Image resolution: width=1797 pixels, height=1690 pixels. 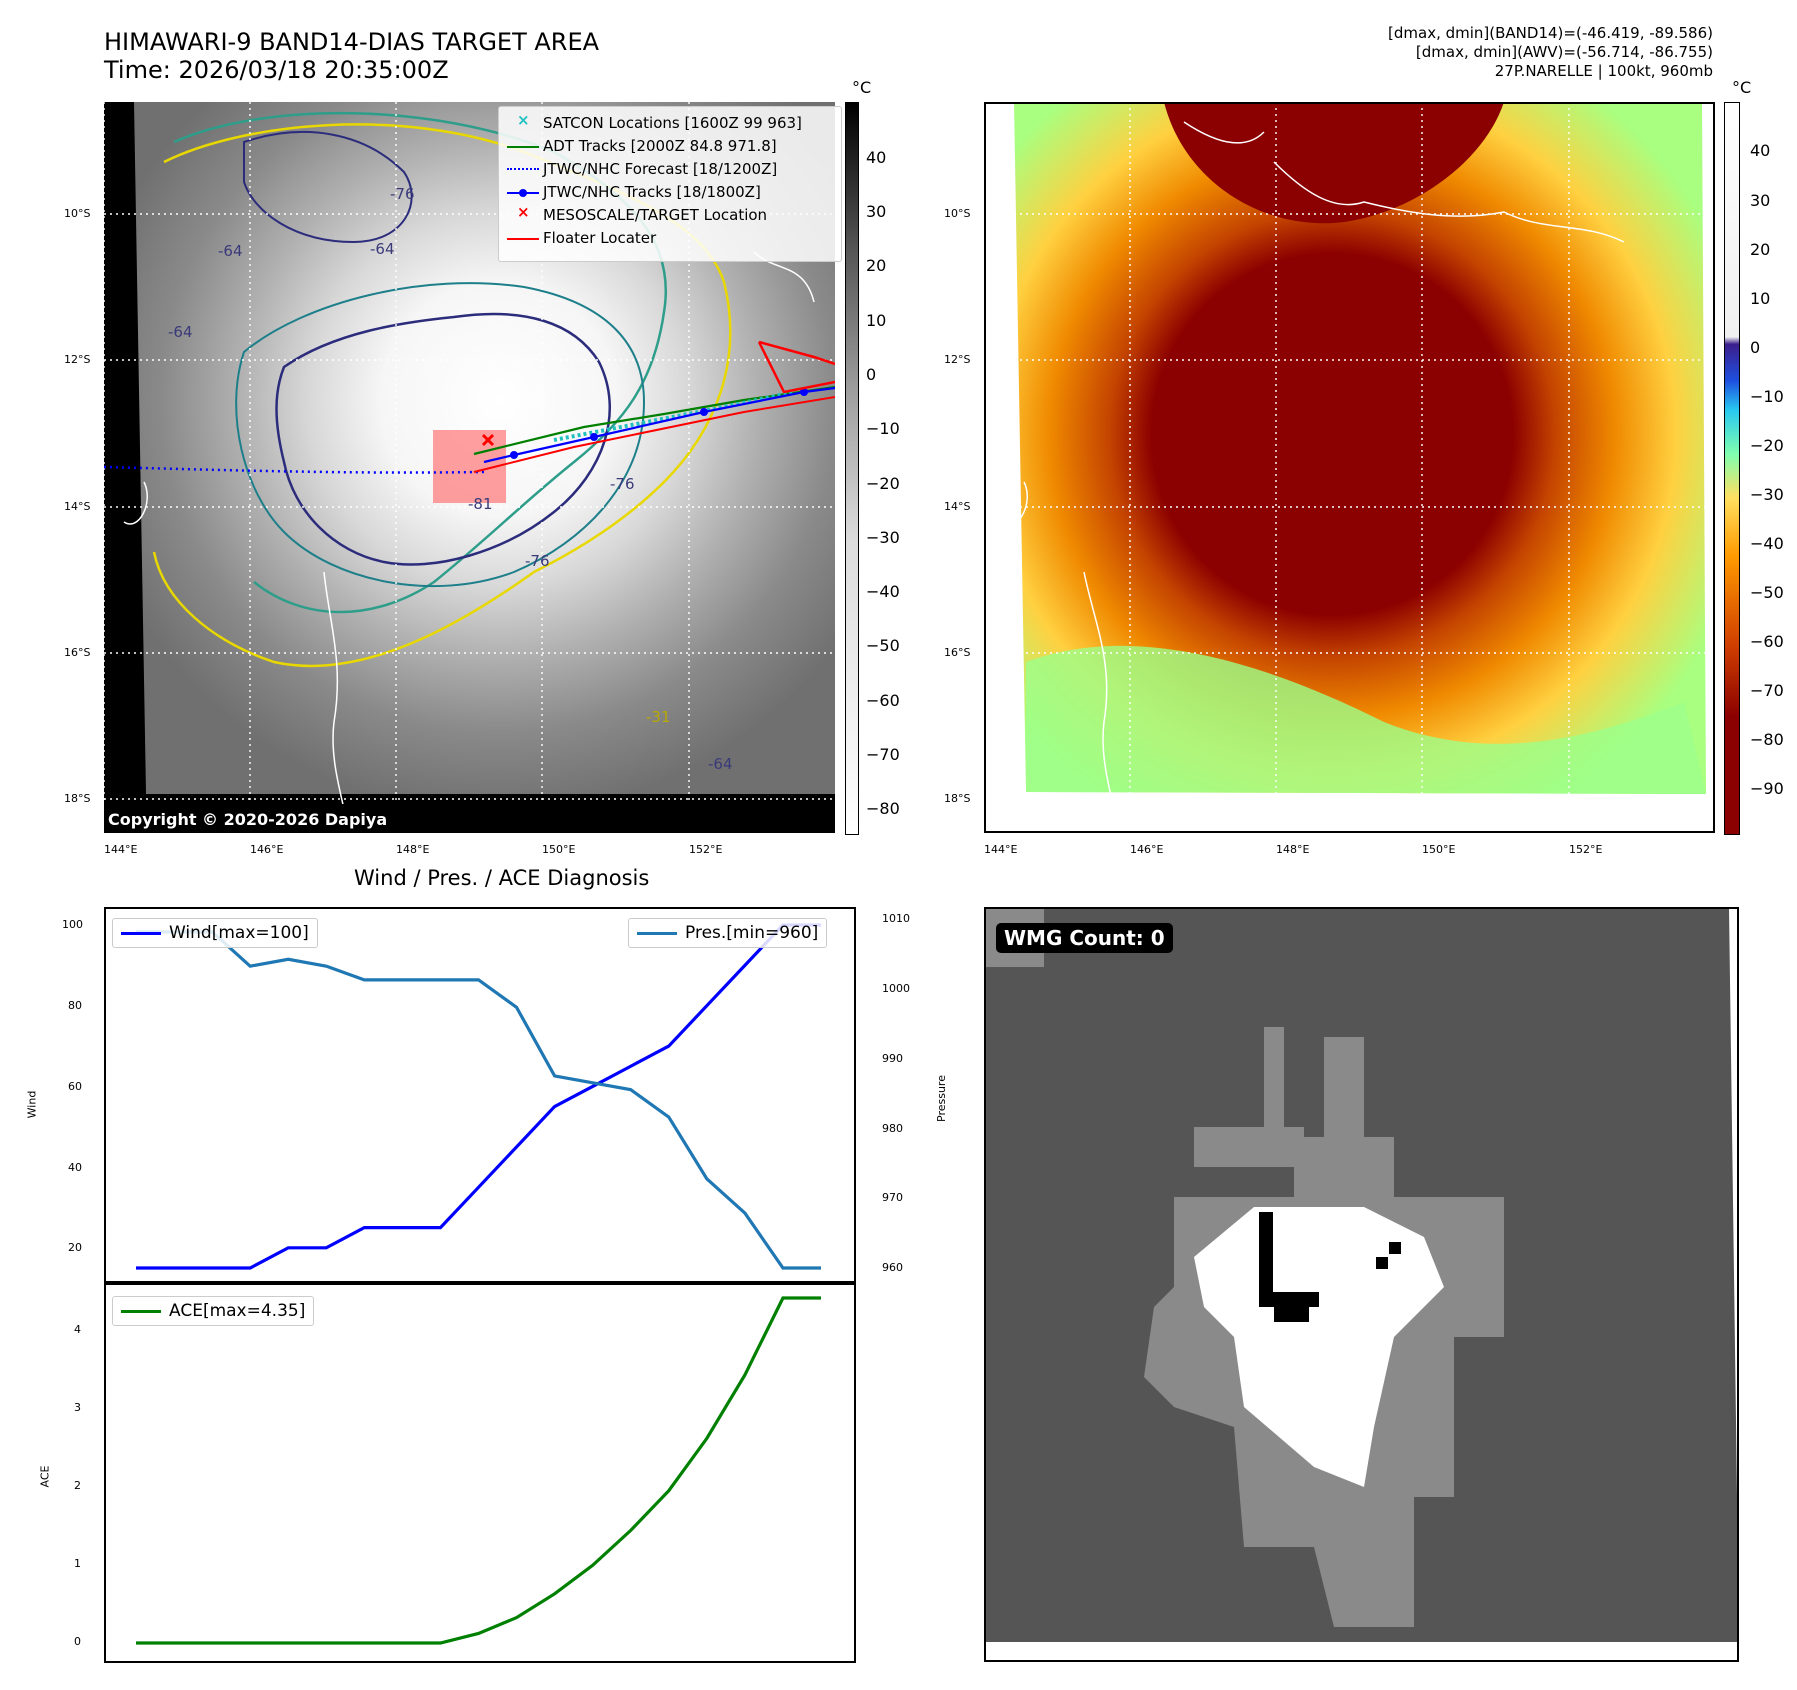 What do you see at coordinates (478, 1470) in the screenshot?
I see `ace-series-line` at bounding box center [478, 1470].